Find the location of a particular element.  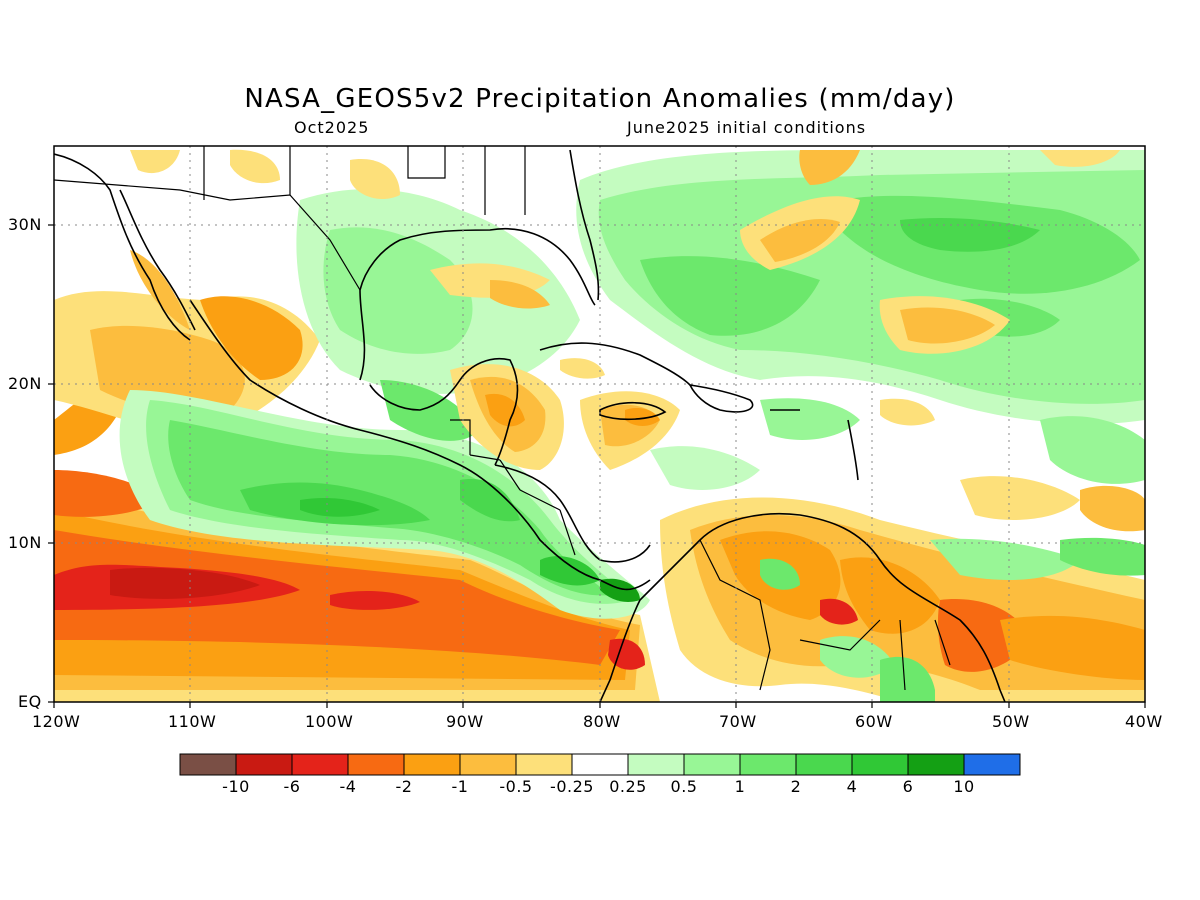

colorbar-label: 2 is located at coordinates (796, 786).